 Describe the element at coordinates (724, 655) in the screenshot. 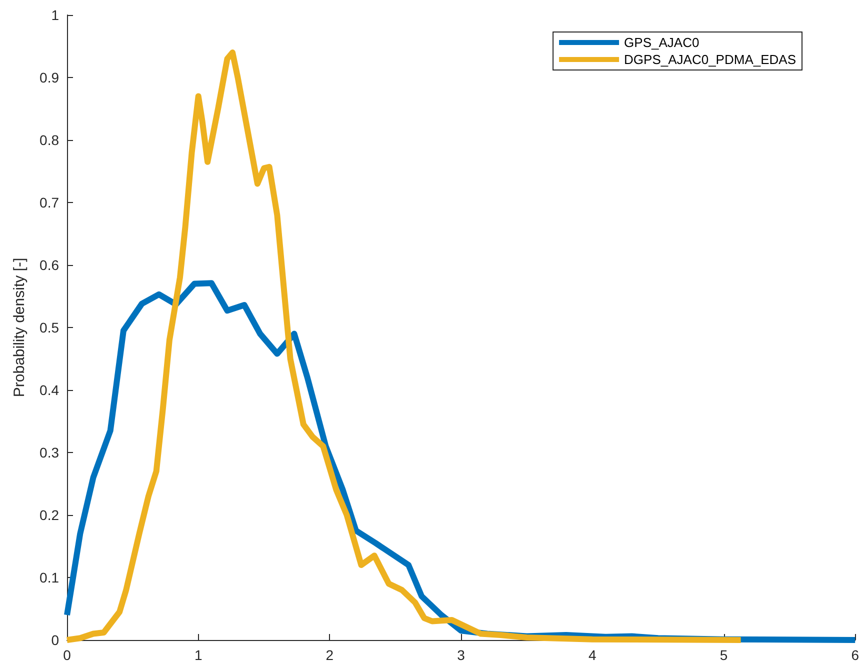

I see `x-tick-label: 5` at that location.